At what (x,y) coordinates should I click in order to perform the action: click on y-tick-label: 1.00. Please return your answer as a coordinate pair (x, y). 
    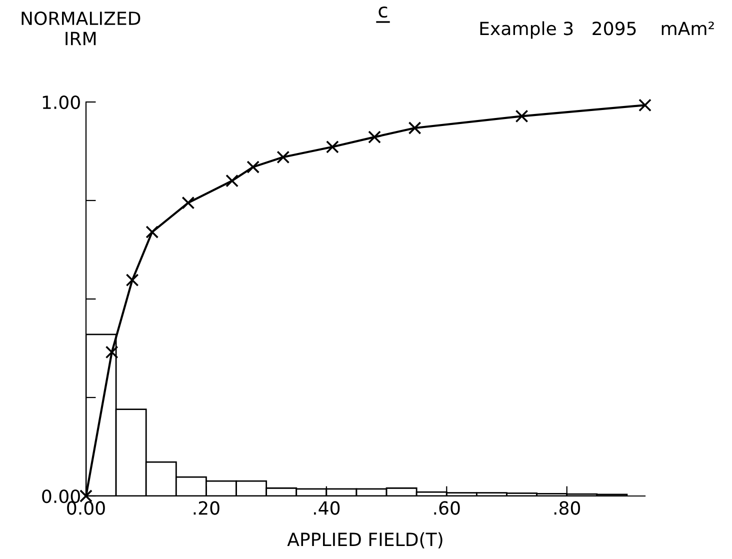
    Looking at the image, I should click on (61, 102).